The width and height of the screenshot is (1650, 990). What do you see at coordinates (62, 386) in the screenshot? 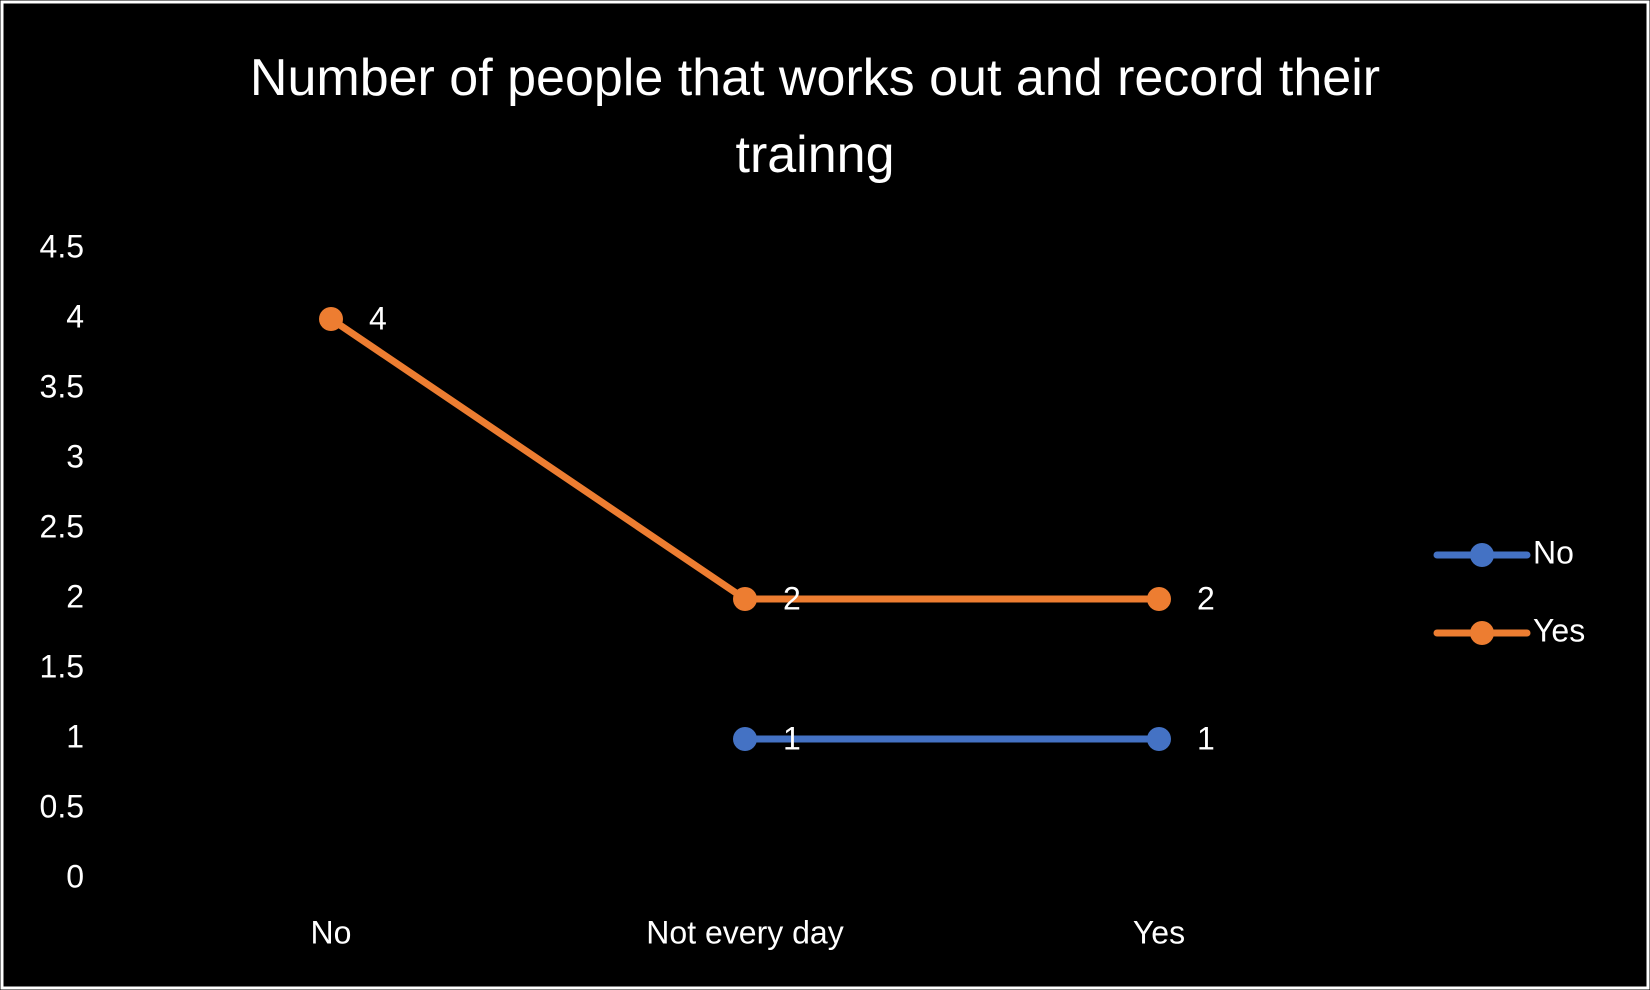
I see `y-tick-label: 3.5` at bounding box center [62, 386].